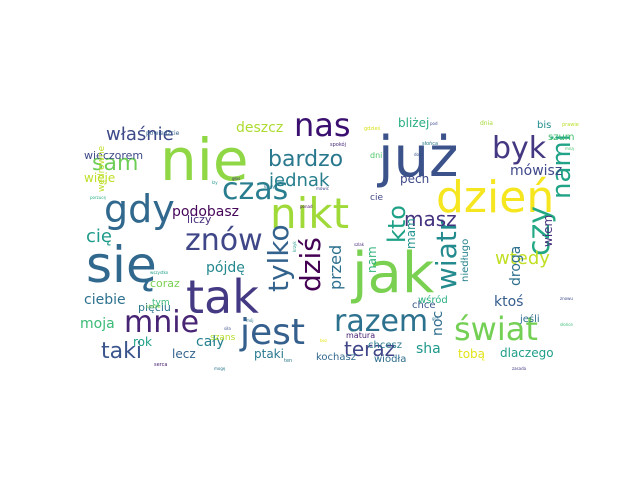 The width and height of the screenshot is (640, 480). I want to click on cloud-word: chcesz, so click(385, 345).